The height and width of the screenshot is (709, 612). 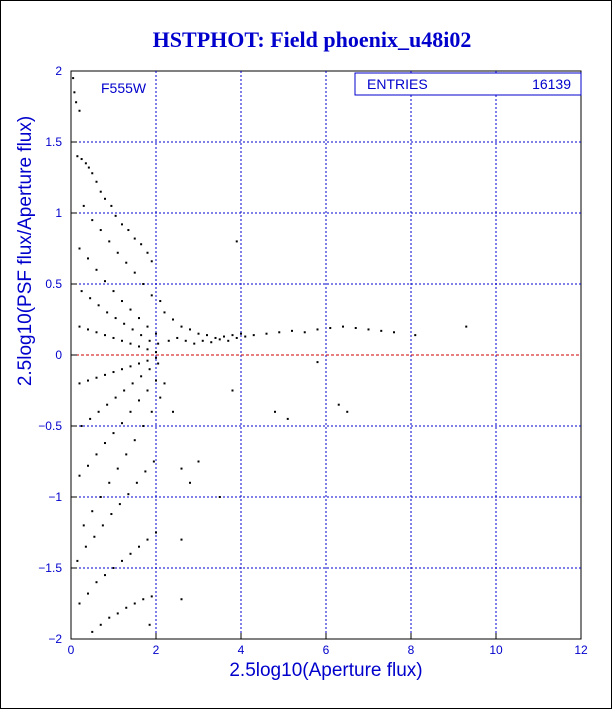 What do you see at coordinates (53, 142) in the screenshot?
I see `y-tick-label-7: 1.5` at bounding box center [53, 142].